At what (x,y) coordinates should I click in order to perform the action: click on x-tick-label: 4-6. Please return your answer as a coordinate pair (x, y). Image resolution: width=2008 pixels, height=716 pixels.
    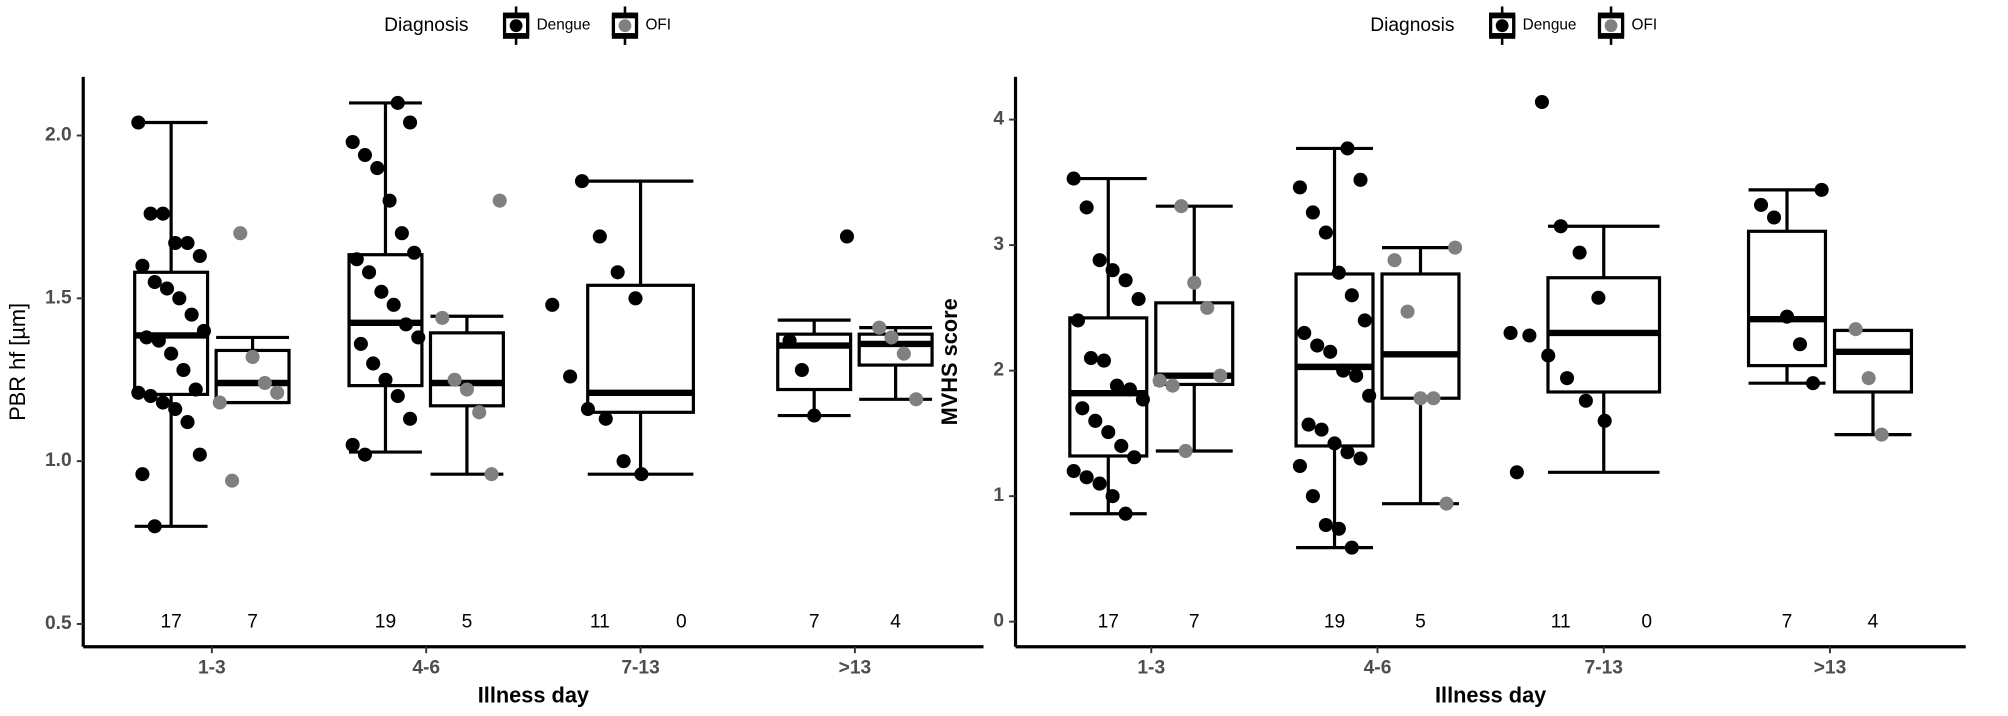
    Looking at the image, I should click on (1378, 668).